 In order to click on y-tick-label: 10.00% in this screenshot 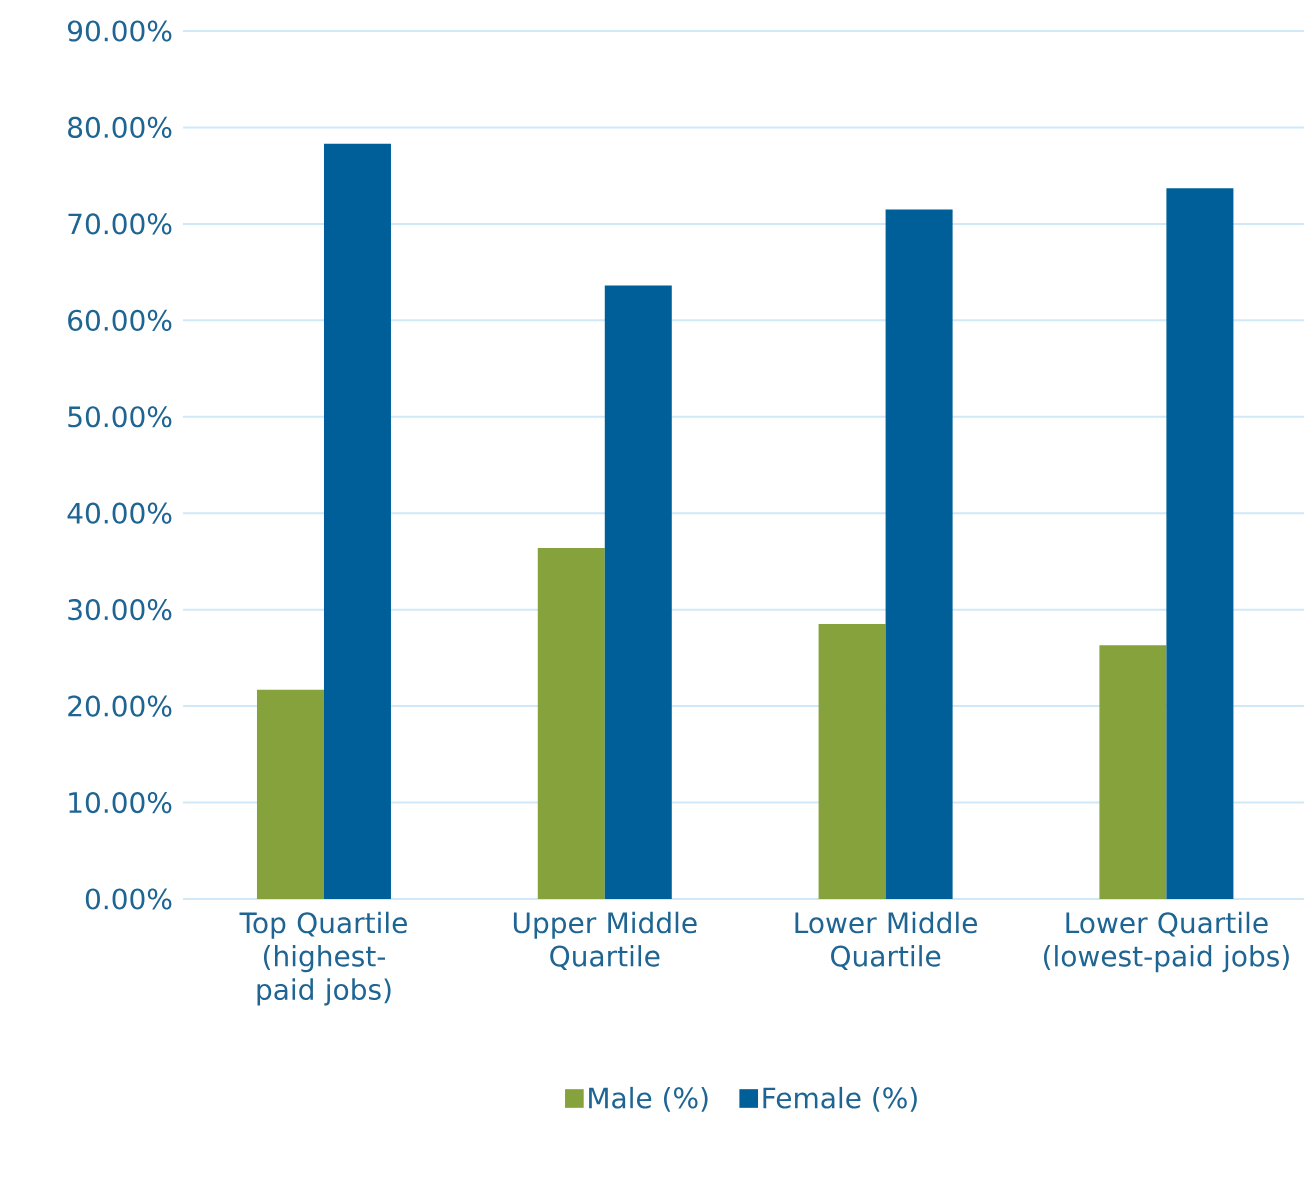, I will do `click(120, 802)`.